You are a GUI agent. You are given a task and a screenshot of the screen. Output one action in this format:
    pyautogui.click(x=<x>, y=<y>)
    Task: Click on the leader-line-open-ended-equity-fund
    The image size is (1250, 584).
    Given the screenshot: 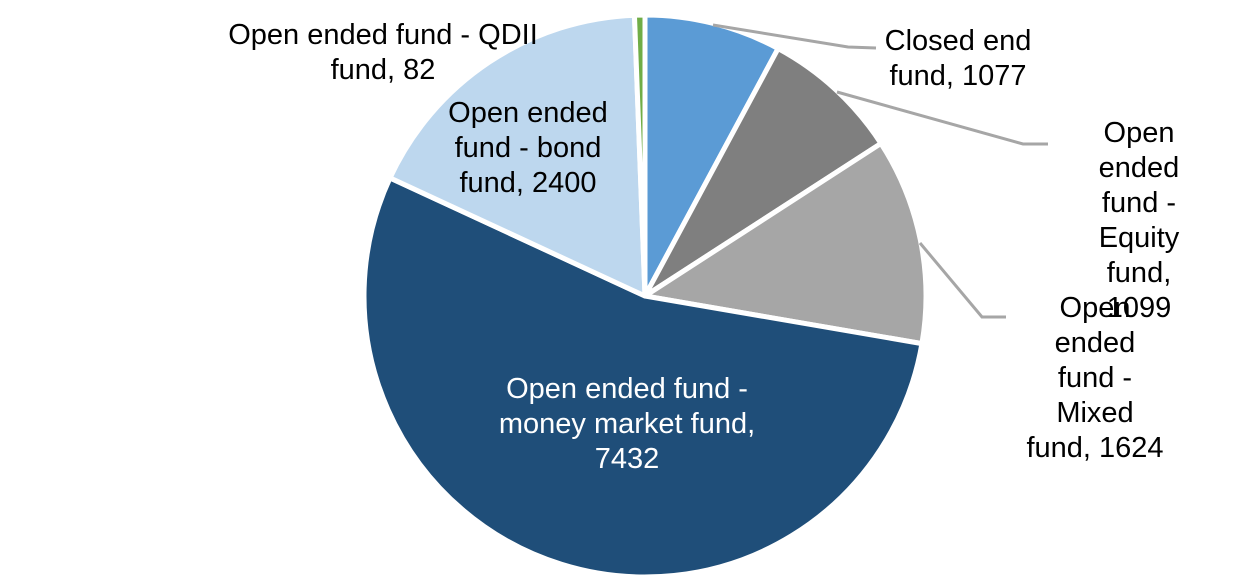 What is the action you would take?
    pyautogui.click(x=942, y=118)
    